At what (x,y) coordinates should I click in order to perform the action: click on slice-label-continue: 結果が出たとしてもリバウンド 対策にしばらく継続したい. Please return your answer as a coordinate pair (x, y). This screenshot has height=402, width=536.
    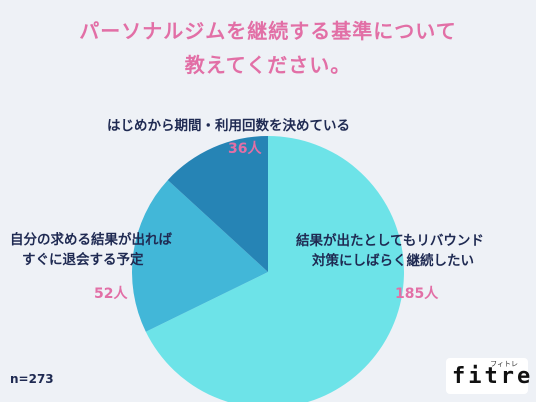
    Looking at the image, I should click on (390, 251).